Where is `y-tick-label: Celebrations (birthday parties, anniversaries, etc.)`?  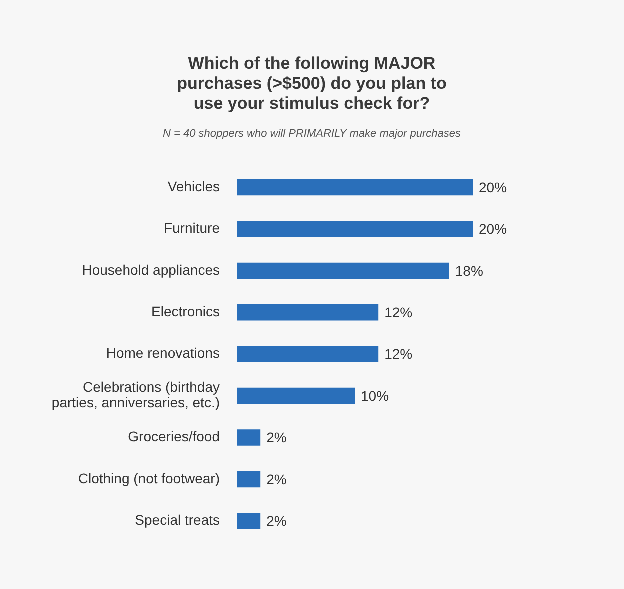 y-tick-label: Celebrations (birthday parties, anniversaries, etc.) is located at coordinates (136, 395).